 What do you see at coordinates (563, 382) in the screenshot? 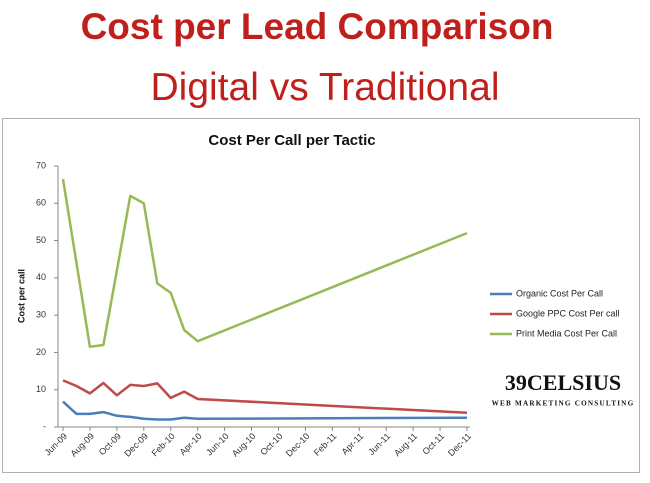
I see `logo-name: 39CELSIUS` at bounding box center [563, 382].